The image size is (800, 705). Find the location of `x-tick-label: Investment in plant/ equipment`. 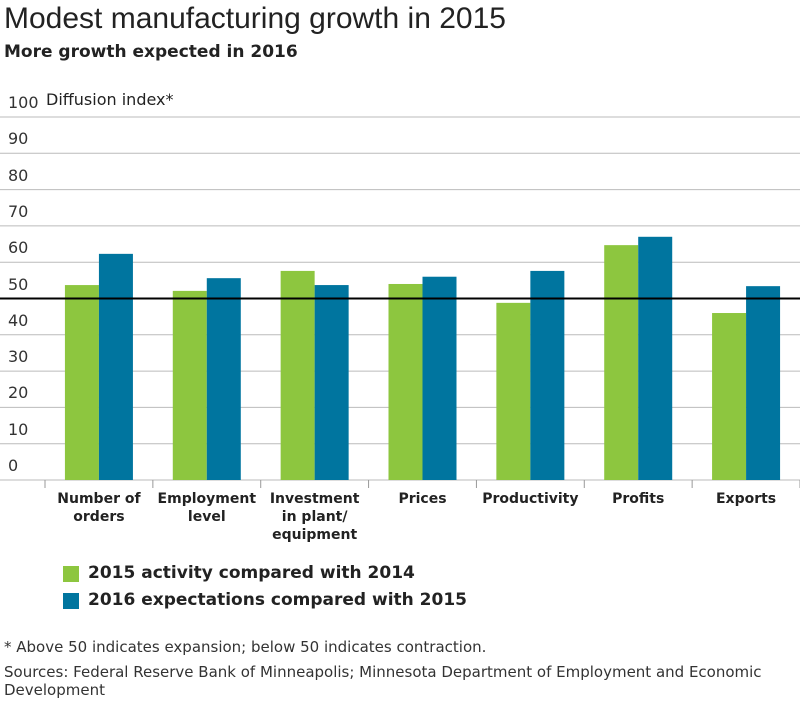

x-tick-label: Investment in plant/ equipment is located at coordinates (314, 517).